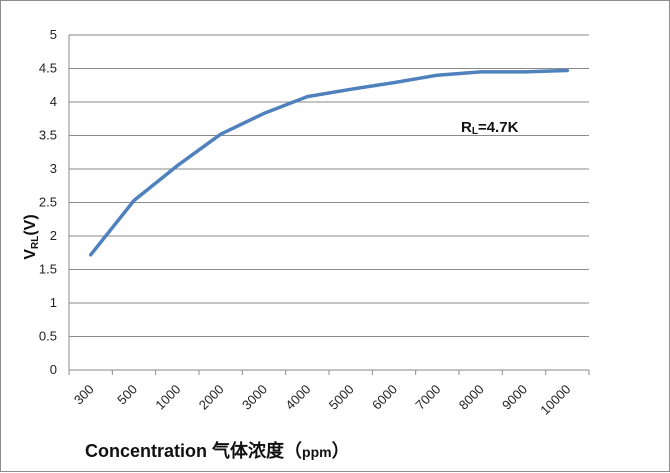 This screenshot has width=670, height=473. Describe the element at coordinates (427, 397) in the screenshot. I see `x-tick-label: 7000` at that location.